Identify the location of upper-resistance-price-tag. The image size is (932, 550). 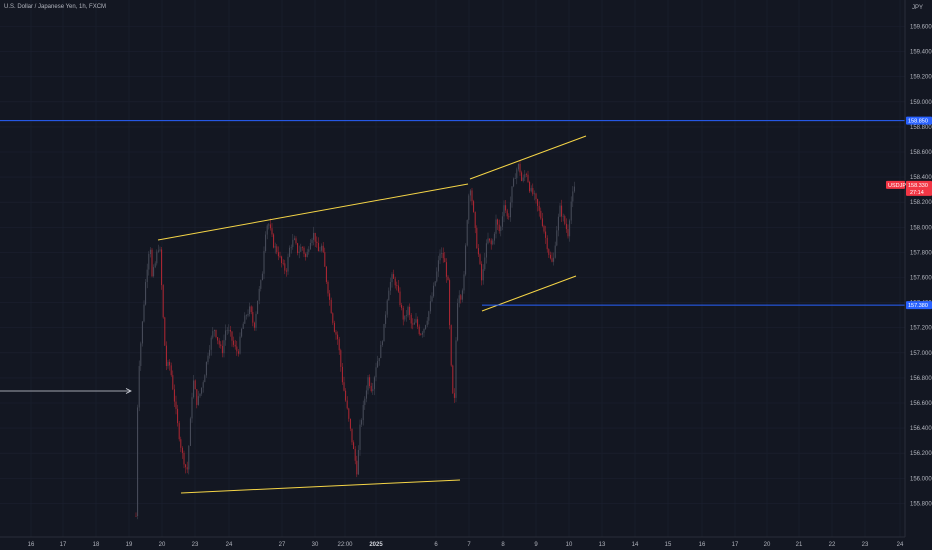
(919, 120).